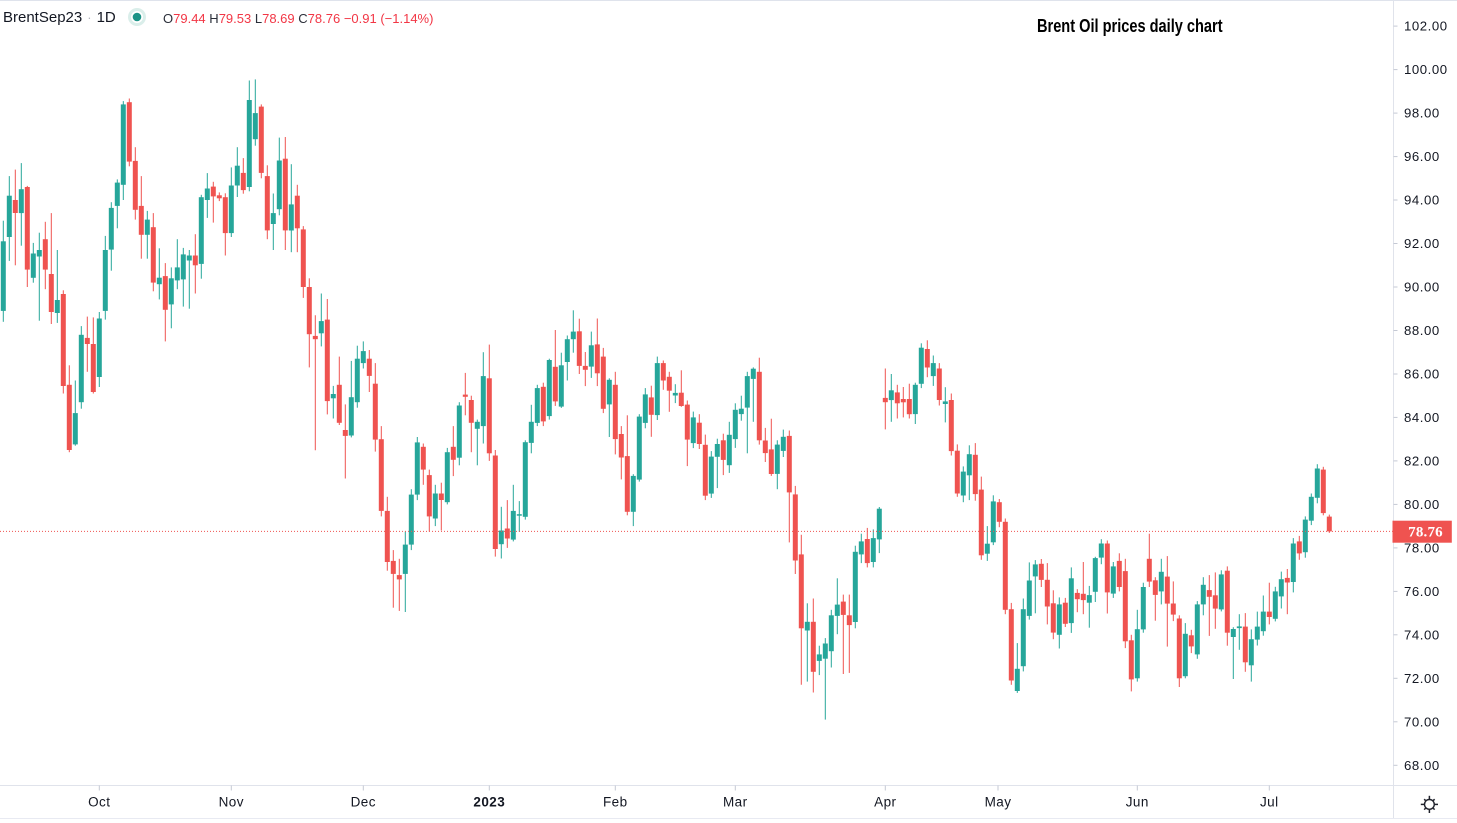  What do you see at coordinates (1422, 374) in the screenshot?
I see `svg-text: 86.00` at bounding box center [1422, 374].